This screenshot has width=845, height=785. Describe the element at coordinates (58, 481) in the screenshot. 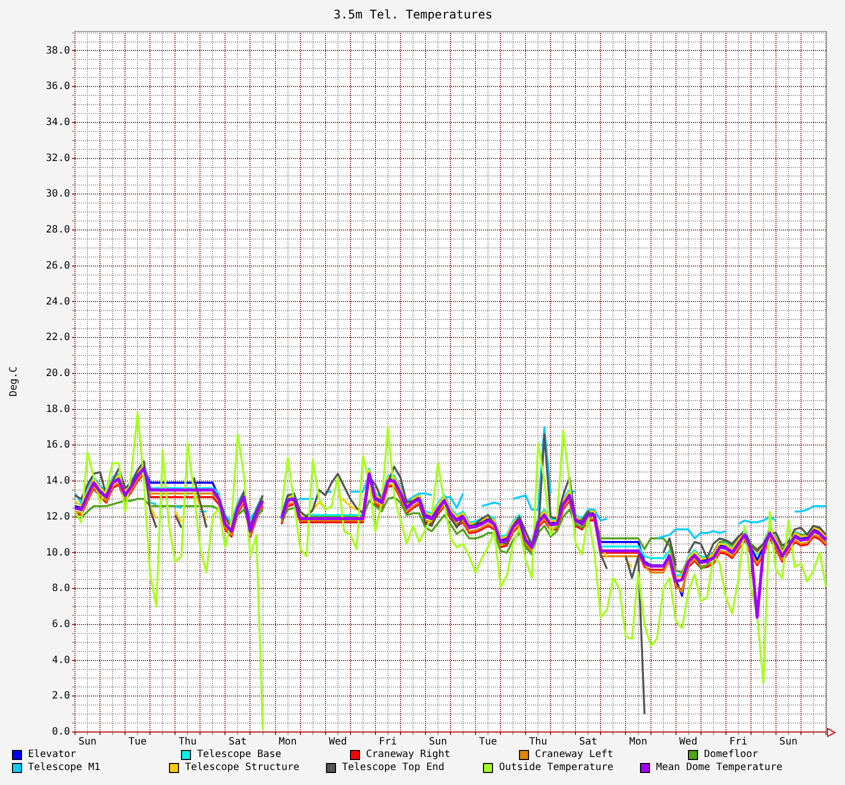

I see `y-tick-label: 14.0` at that location.